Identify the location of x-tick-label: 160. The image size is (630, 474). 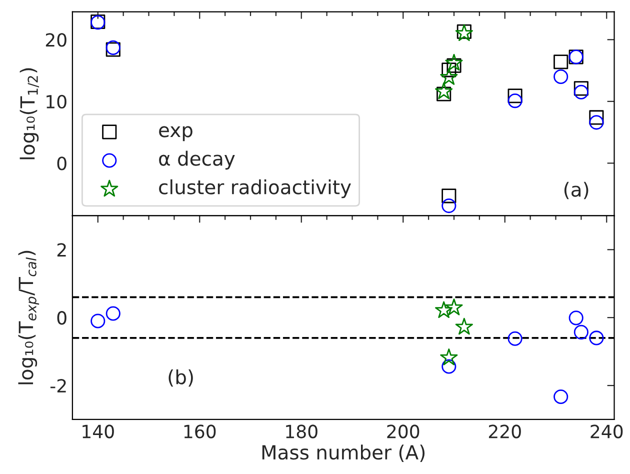
(200, 431).